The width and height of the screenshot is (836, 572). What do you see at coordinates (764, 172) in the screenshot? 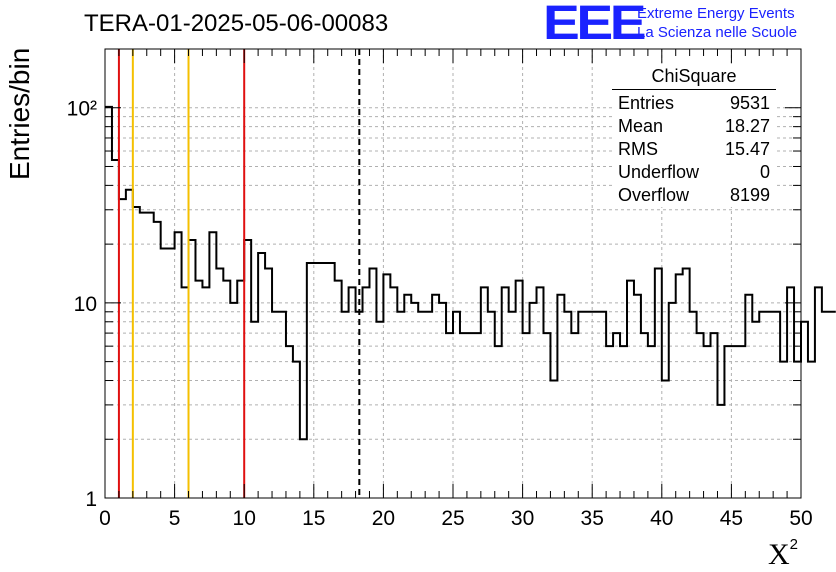
I see `stats-value: 0` at bounding box center [764, 172].